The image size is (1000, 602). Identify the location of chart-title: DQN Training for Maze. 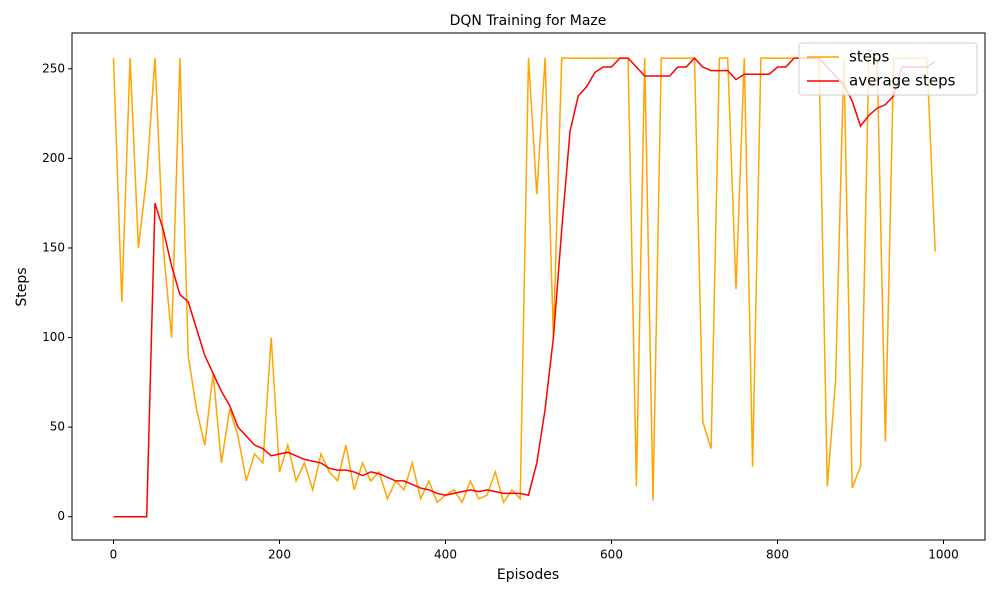
(528, 21).